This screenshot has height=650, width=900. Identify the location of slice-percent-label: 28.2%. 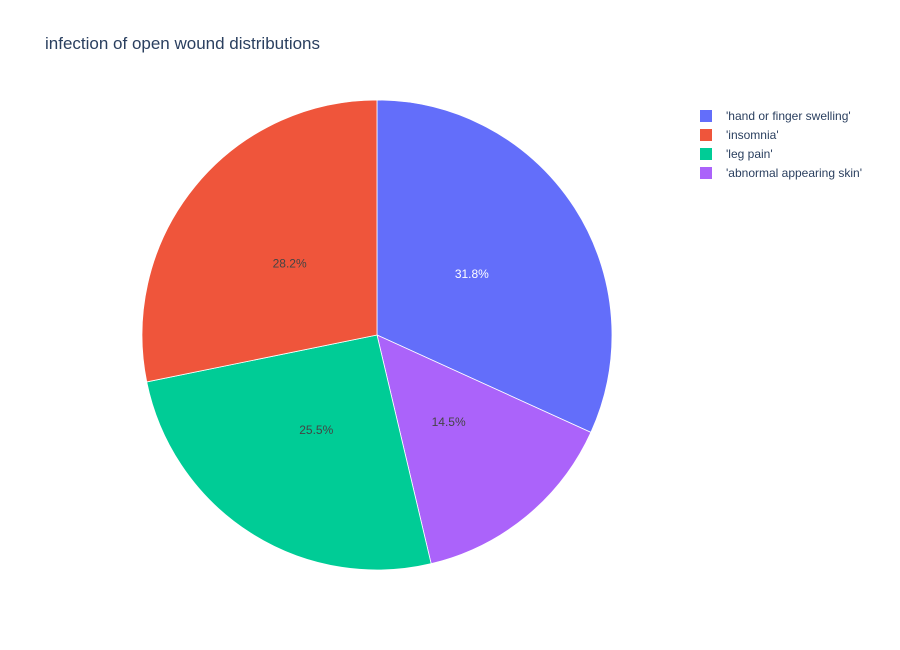
(290, 264).